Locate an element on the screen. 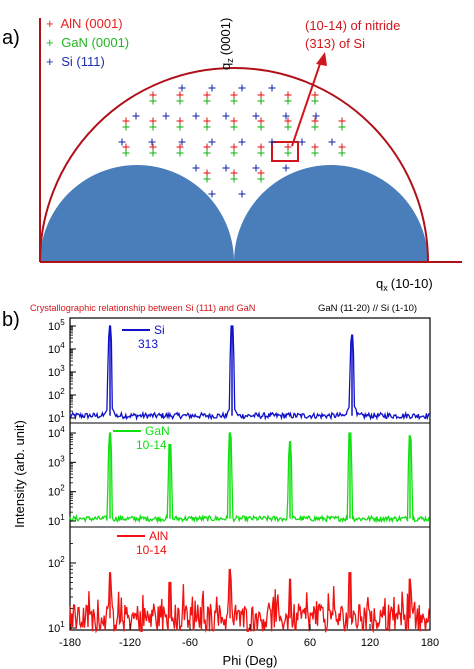 The image size is (474, 669). legend-item-gan: + GaN (0001) is located at coordinates (87, 42).